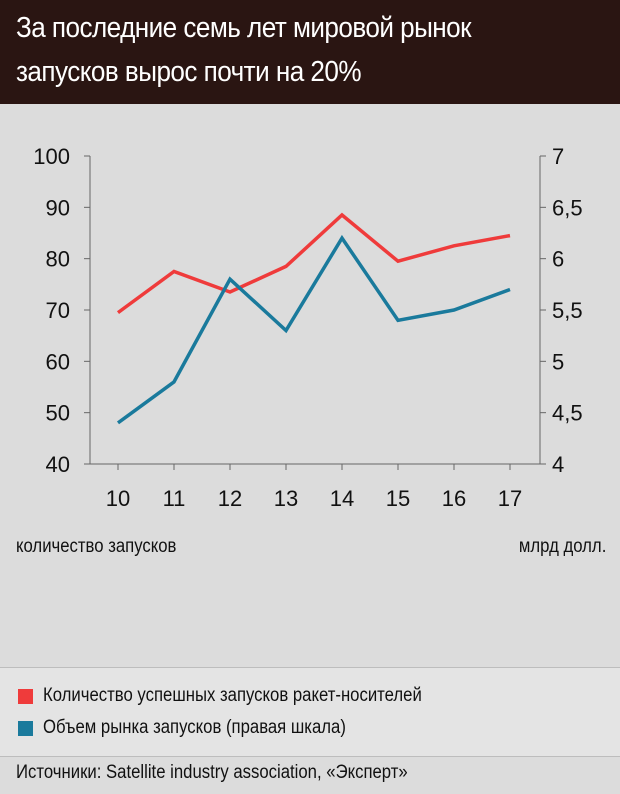 The height and width of the screenshot is (794, 620). Describe the element at coordinates (230, 498) in the screenshot. I see `x-tick-label: 12` at that location.